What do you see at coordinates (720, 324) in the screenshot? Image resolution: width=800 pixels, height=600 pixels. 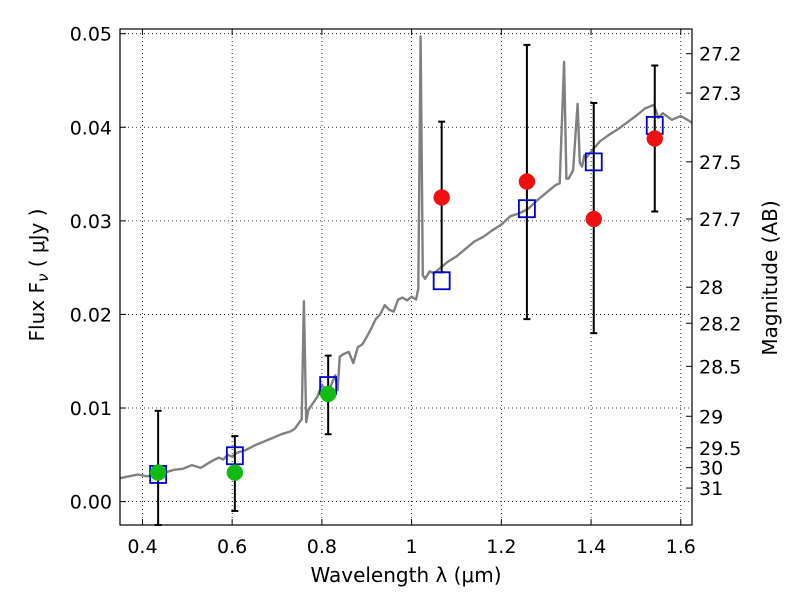 I see `magnitude-tick-label: 28.2` at bounding box center [720, 324].